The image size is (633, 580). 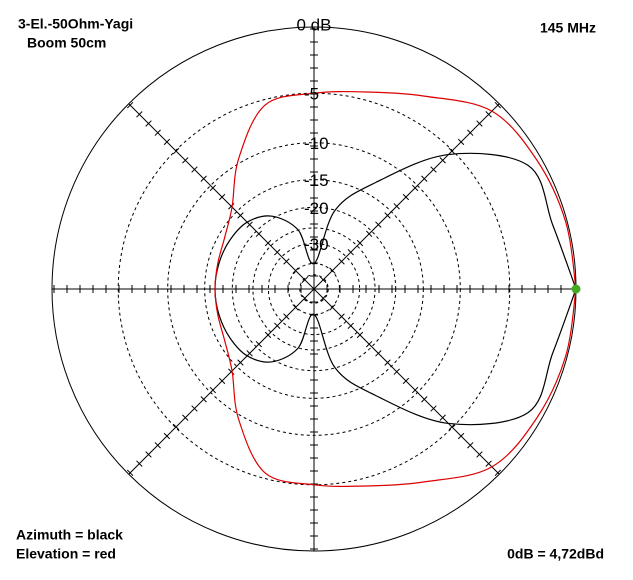 What do you see at coordinates (568, 28) in the screenshot?
I see `frequency: 145 MHz` at bounding box center [568, 28].